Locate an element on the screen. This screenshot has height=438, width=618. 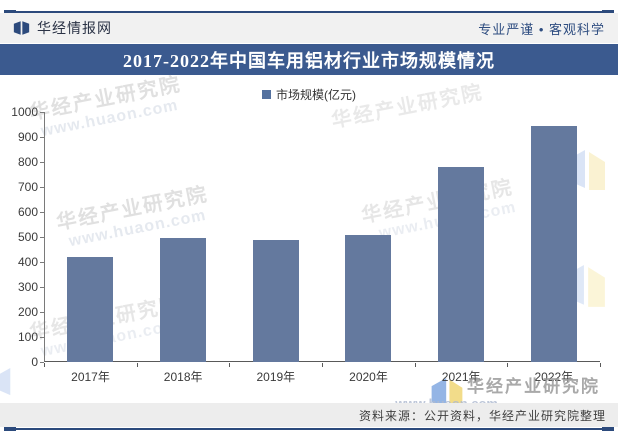
y-axis-tick-label: 1000 is located at coordinates (24, 112).